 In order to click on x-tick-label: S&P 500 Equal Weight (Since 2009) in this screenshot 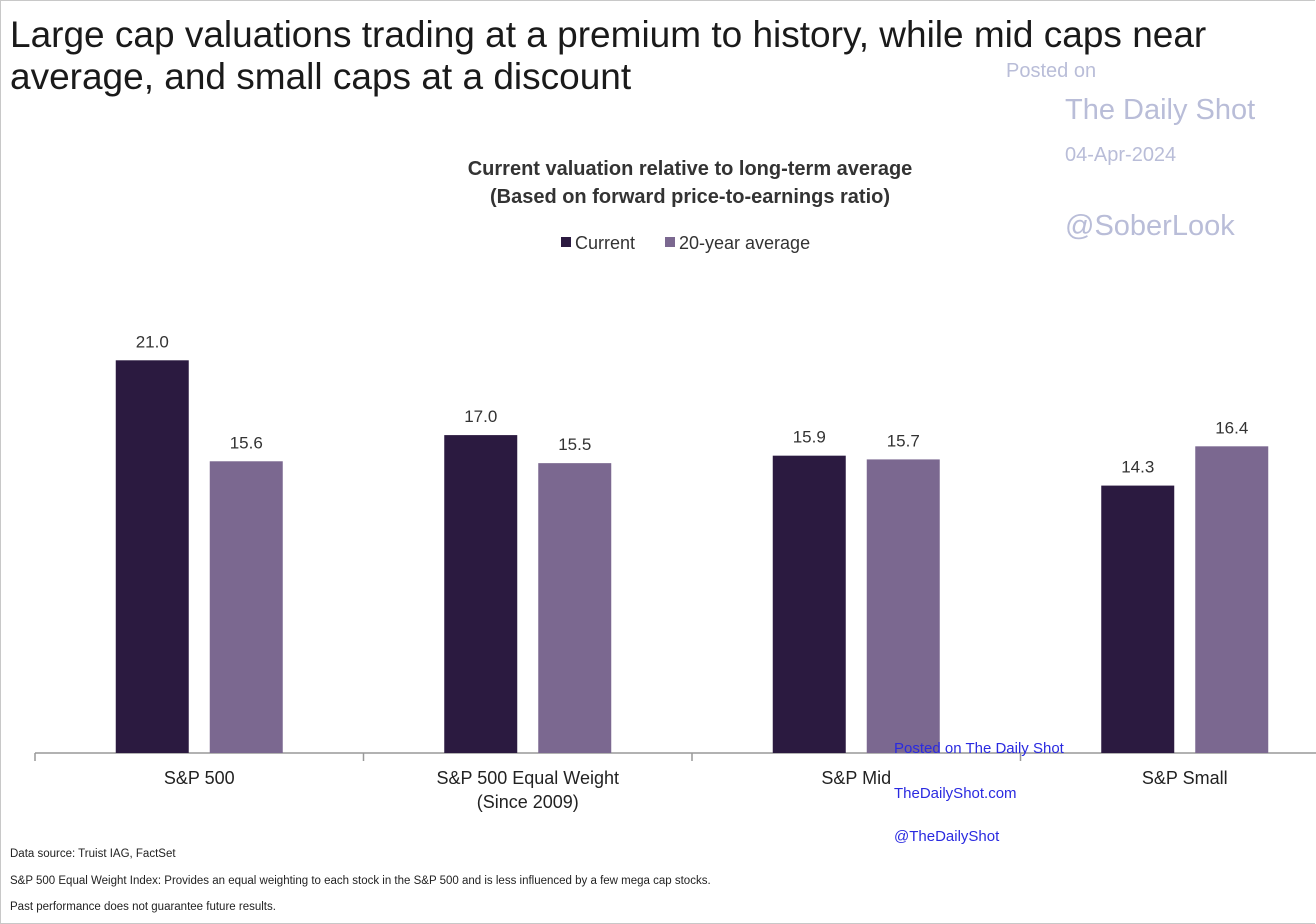, I will do `click(527, 790)`.